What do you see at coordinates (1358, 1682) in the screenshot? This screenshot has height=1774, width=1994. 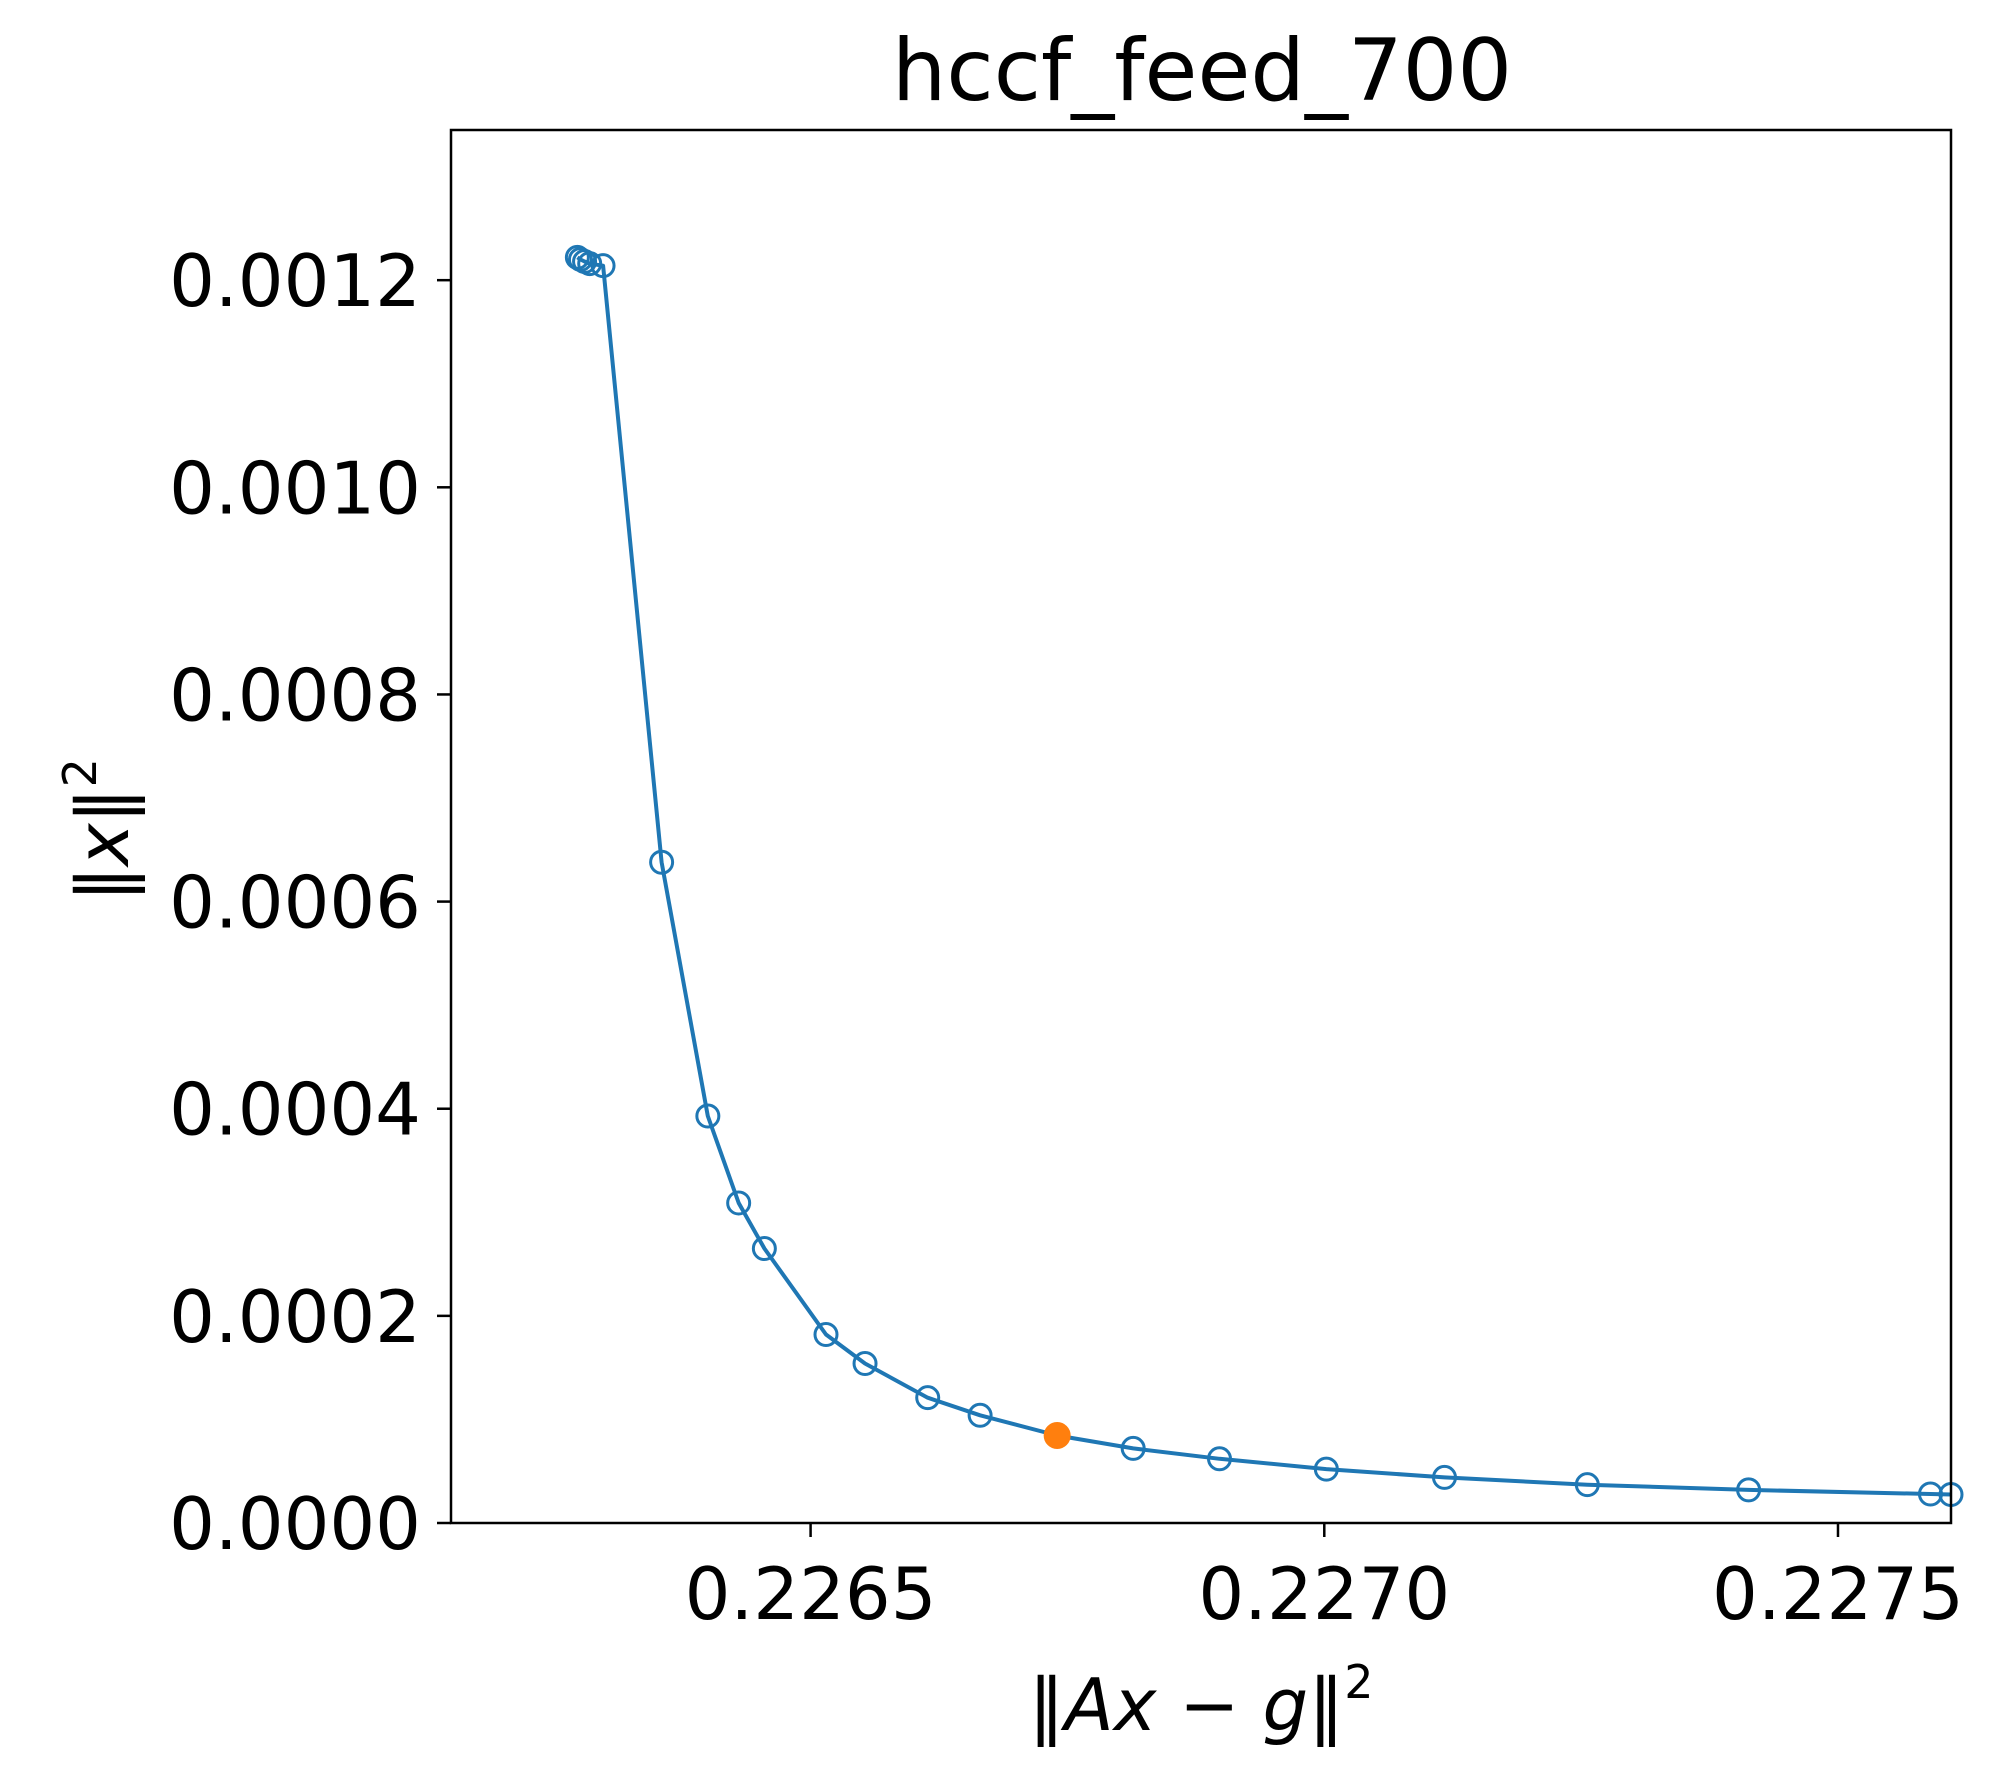 I see `x-label-superscript: 2` at bounding box center [1358, 1682].